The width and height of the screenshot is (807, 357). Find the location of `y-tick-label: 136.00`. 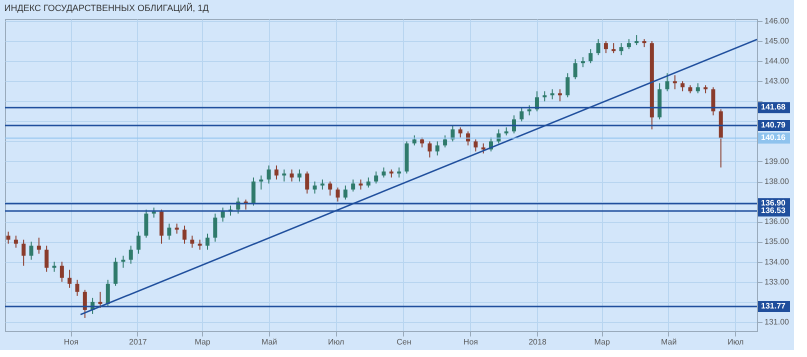

y-tick-label: 136.00 is located at coordinates (777, 221).